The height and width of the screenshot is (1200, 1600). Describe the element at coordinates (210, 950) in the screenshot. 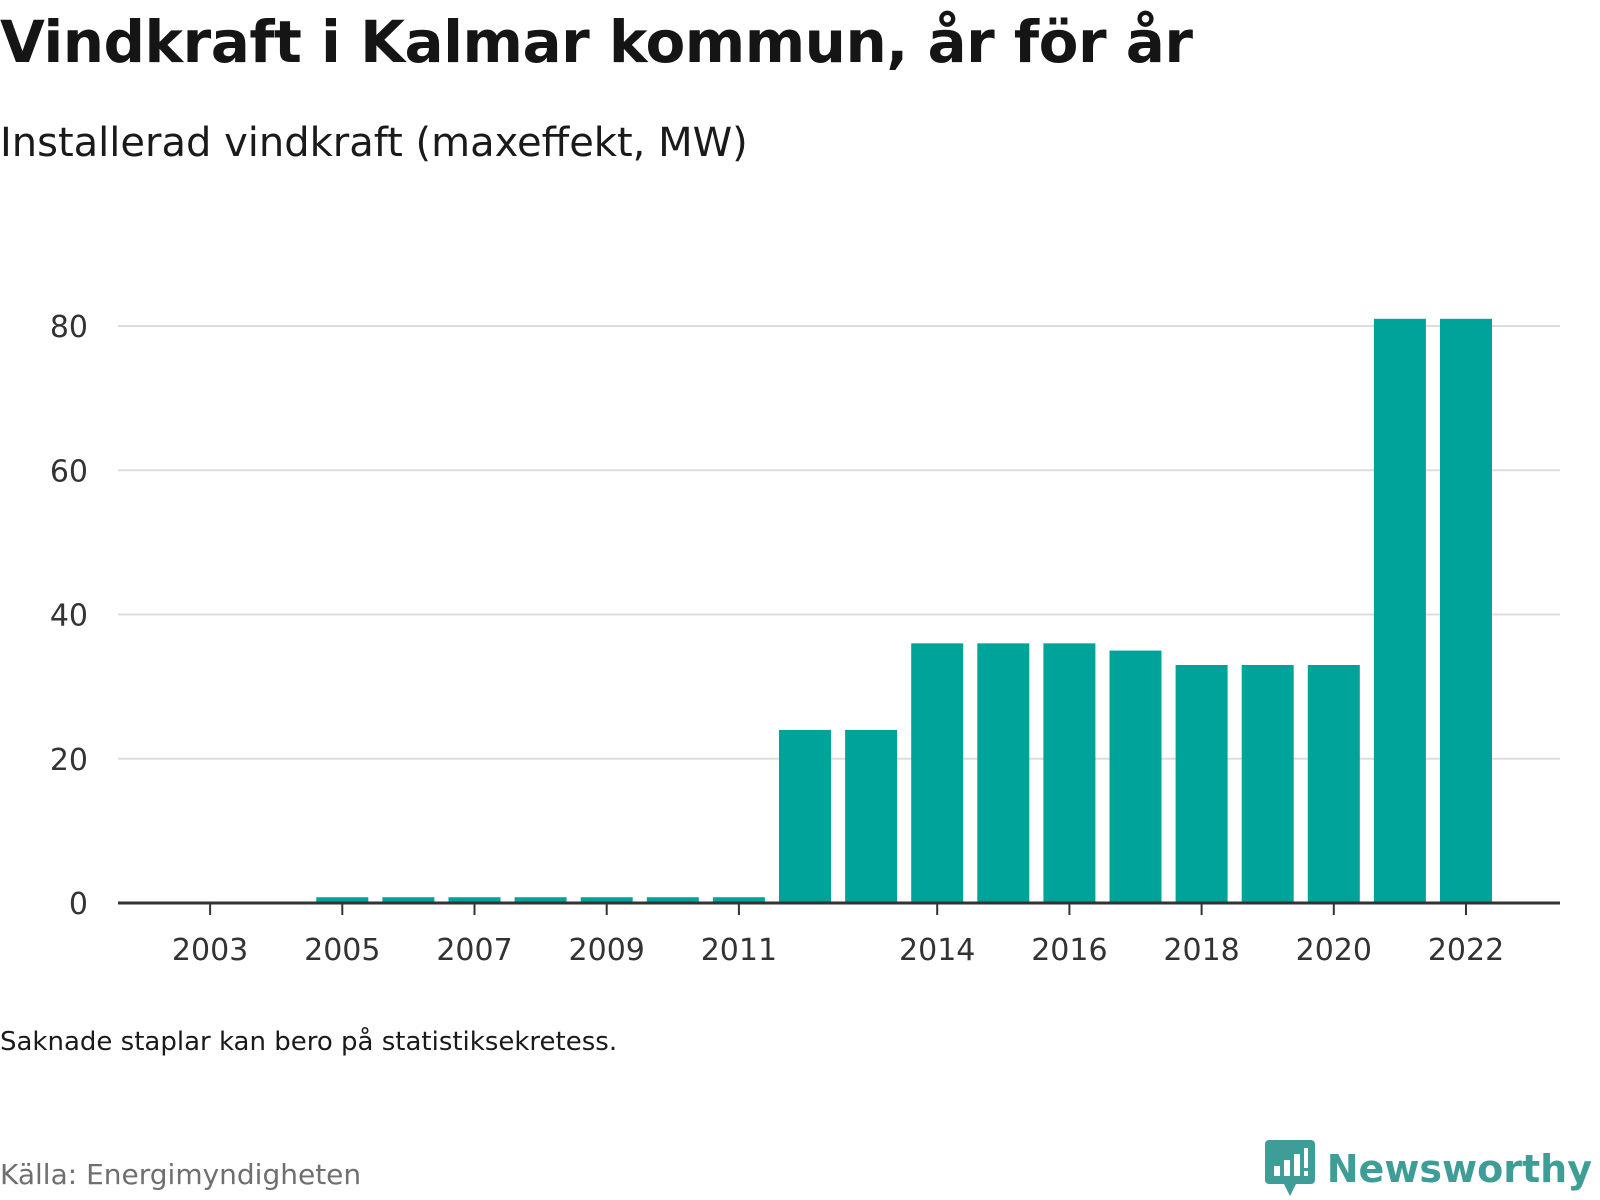

I see `x-tick-label: 2003` at that location.